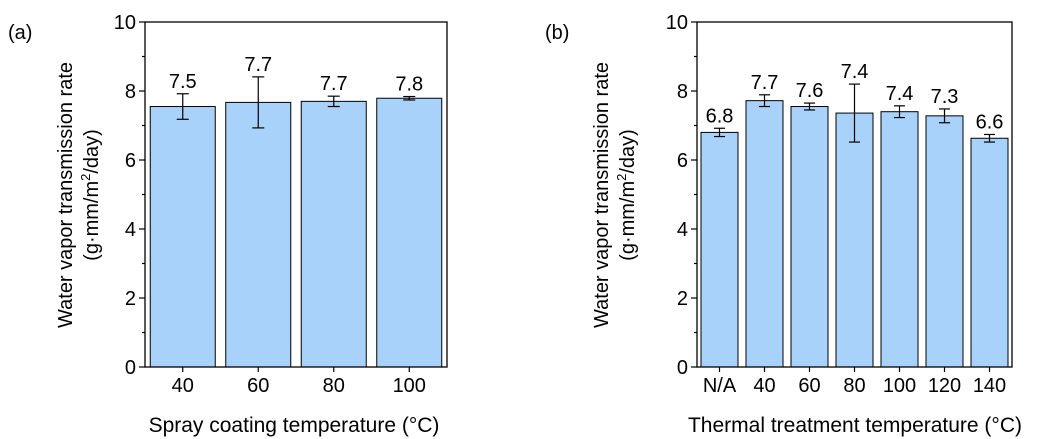  What do you see at coordinates (989, 386) in the screenshot?
I see `x-tick-label: 140` at bounding box center [989, 386].